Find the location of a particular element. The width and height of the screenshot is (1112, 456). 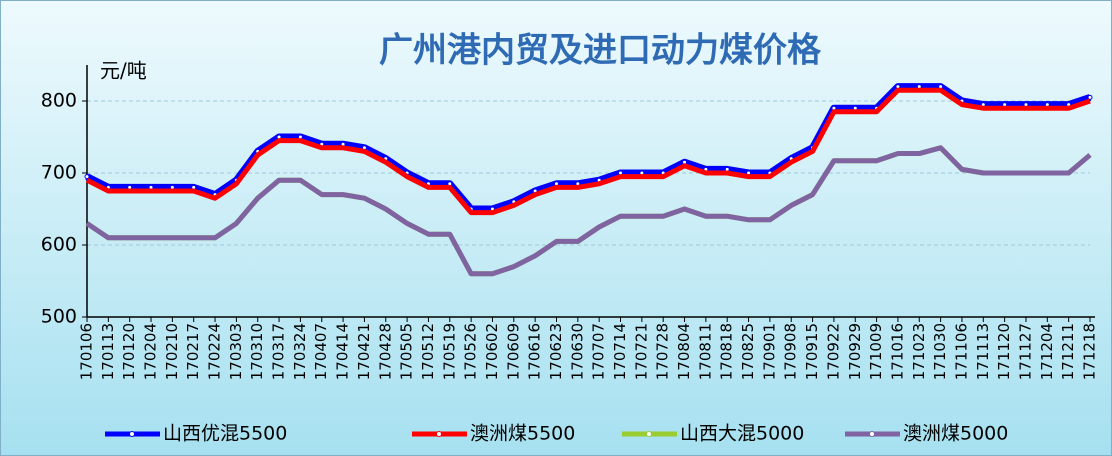

x-tick-label: 171211 is located at coordinates (1068, 351).